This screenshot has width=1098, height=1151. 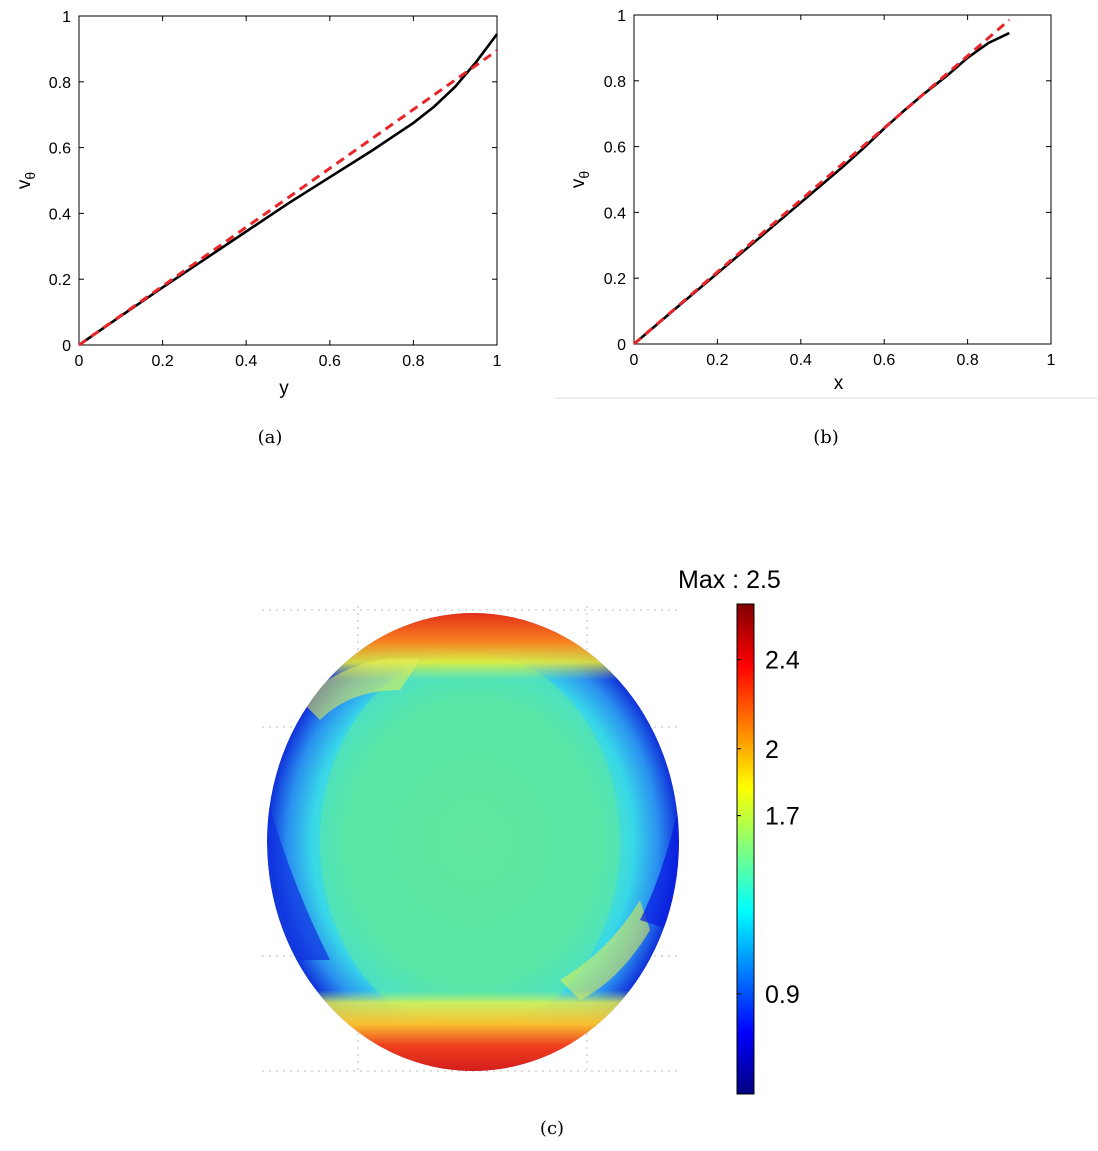 I want to click on disc-interior, so click(x=470, y=842).